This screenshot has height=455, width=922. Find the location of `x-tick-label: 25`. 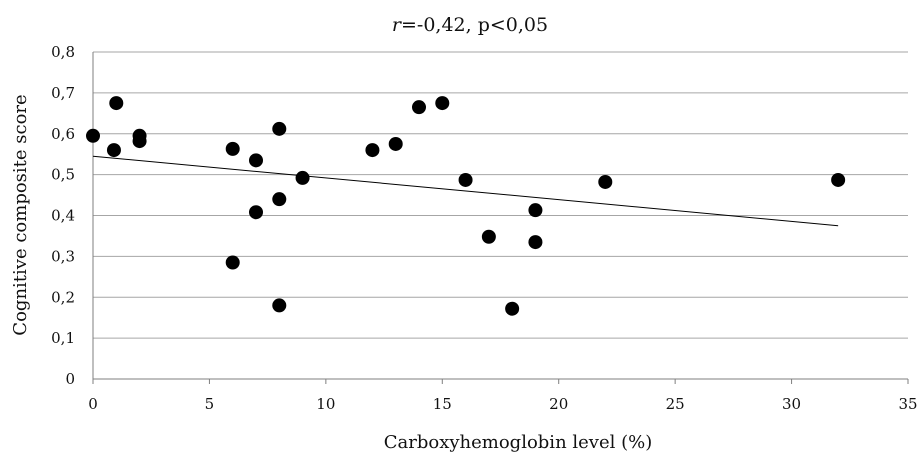

x-tick-label: 25 is located at coordinates (675, 404).